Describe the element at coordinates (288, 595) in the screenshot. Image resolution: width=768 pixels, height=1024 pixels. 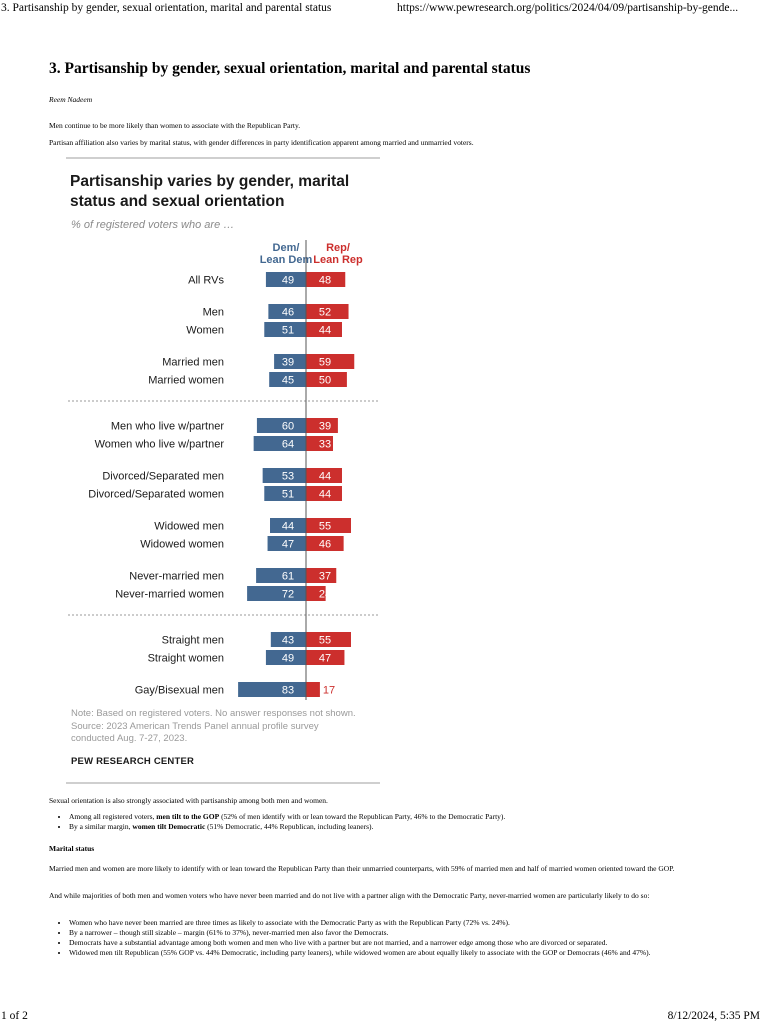
I see `dem-value-label: 72` at that location.